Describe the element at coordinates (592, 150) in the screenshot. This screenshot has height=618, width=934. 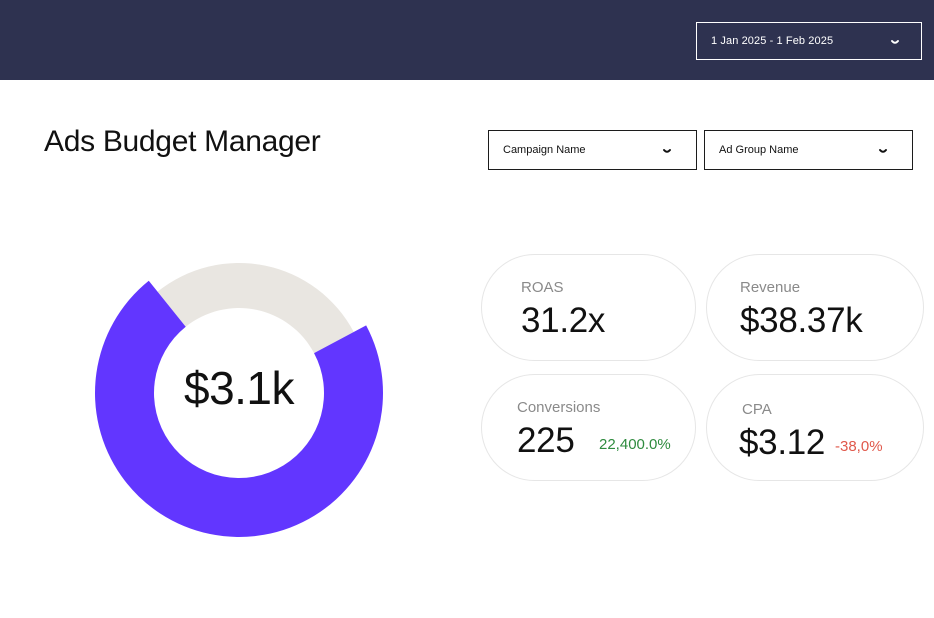
I see `campaign-name-dropdown: Campaign Name` at that location.